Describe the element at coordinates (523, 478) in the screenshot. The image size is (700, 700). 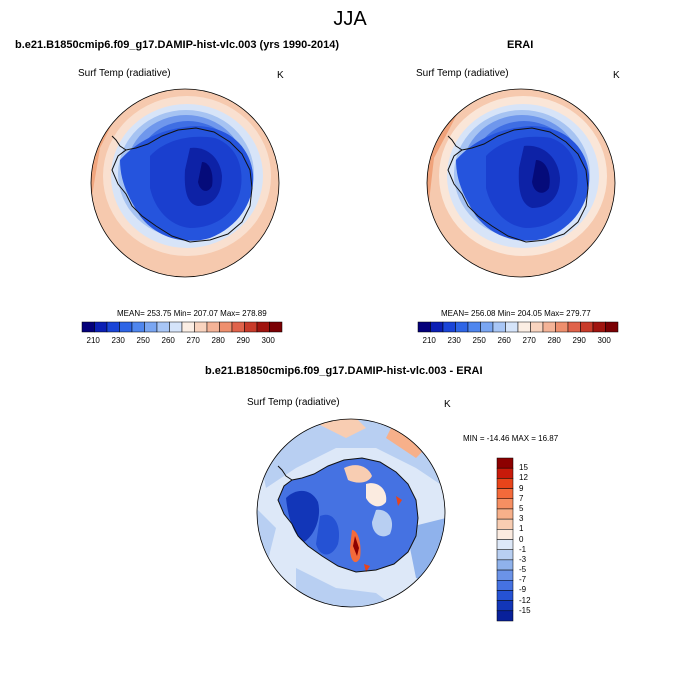
I see `colorbar-tick-label: 12` at that location.